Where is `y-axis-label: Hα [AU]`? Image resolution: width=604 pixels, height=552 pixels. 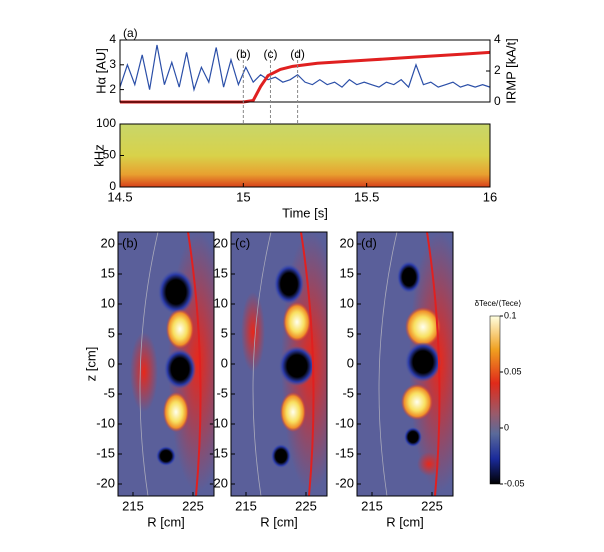 y-axis-label: Hα [AU] is located at coordinates (100, 71).